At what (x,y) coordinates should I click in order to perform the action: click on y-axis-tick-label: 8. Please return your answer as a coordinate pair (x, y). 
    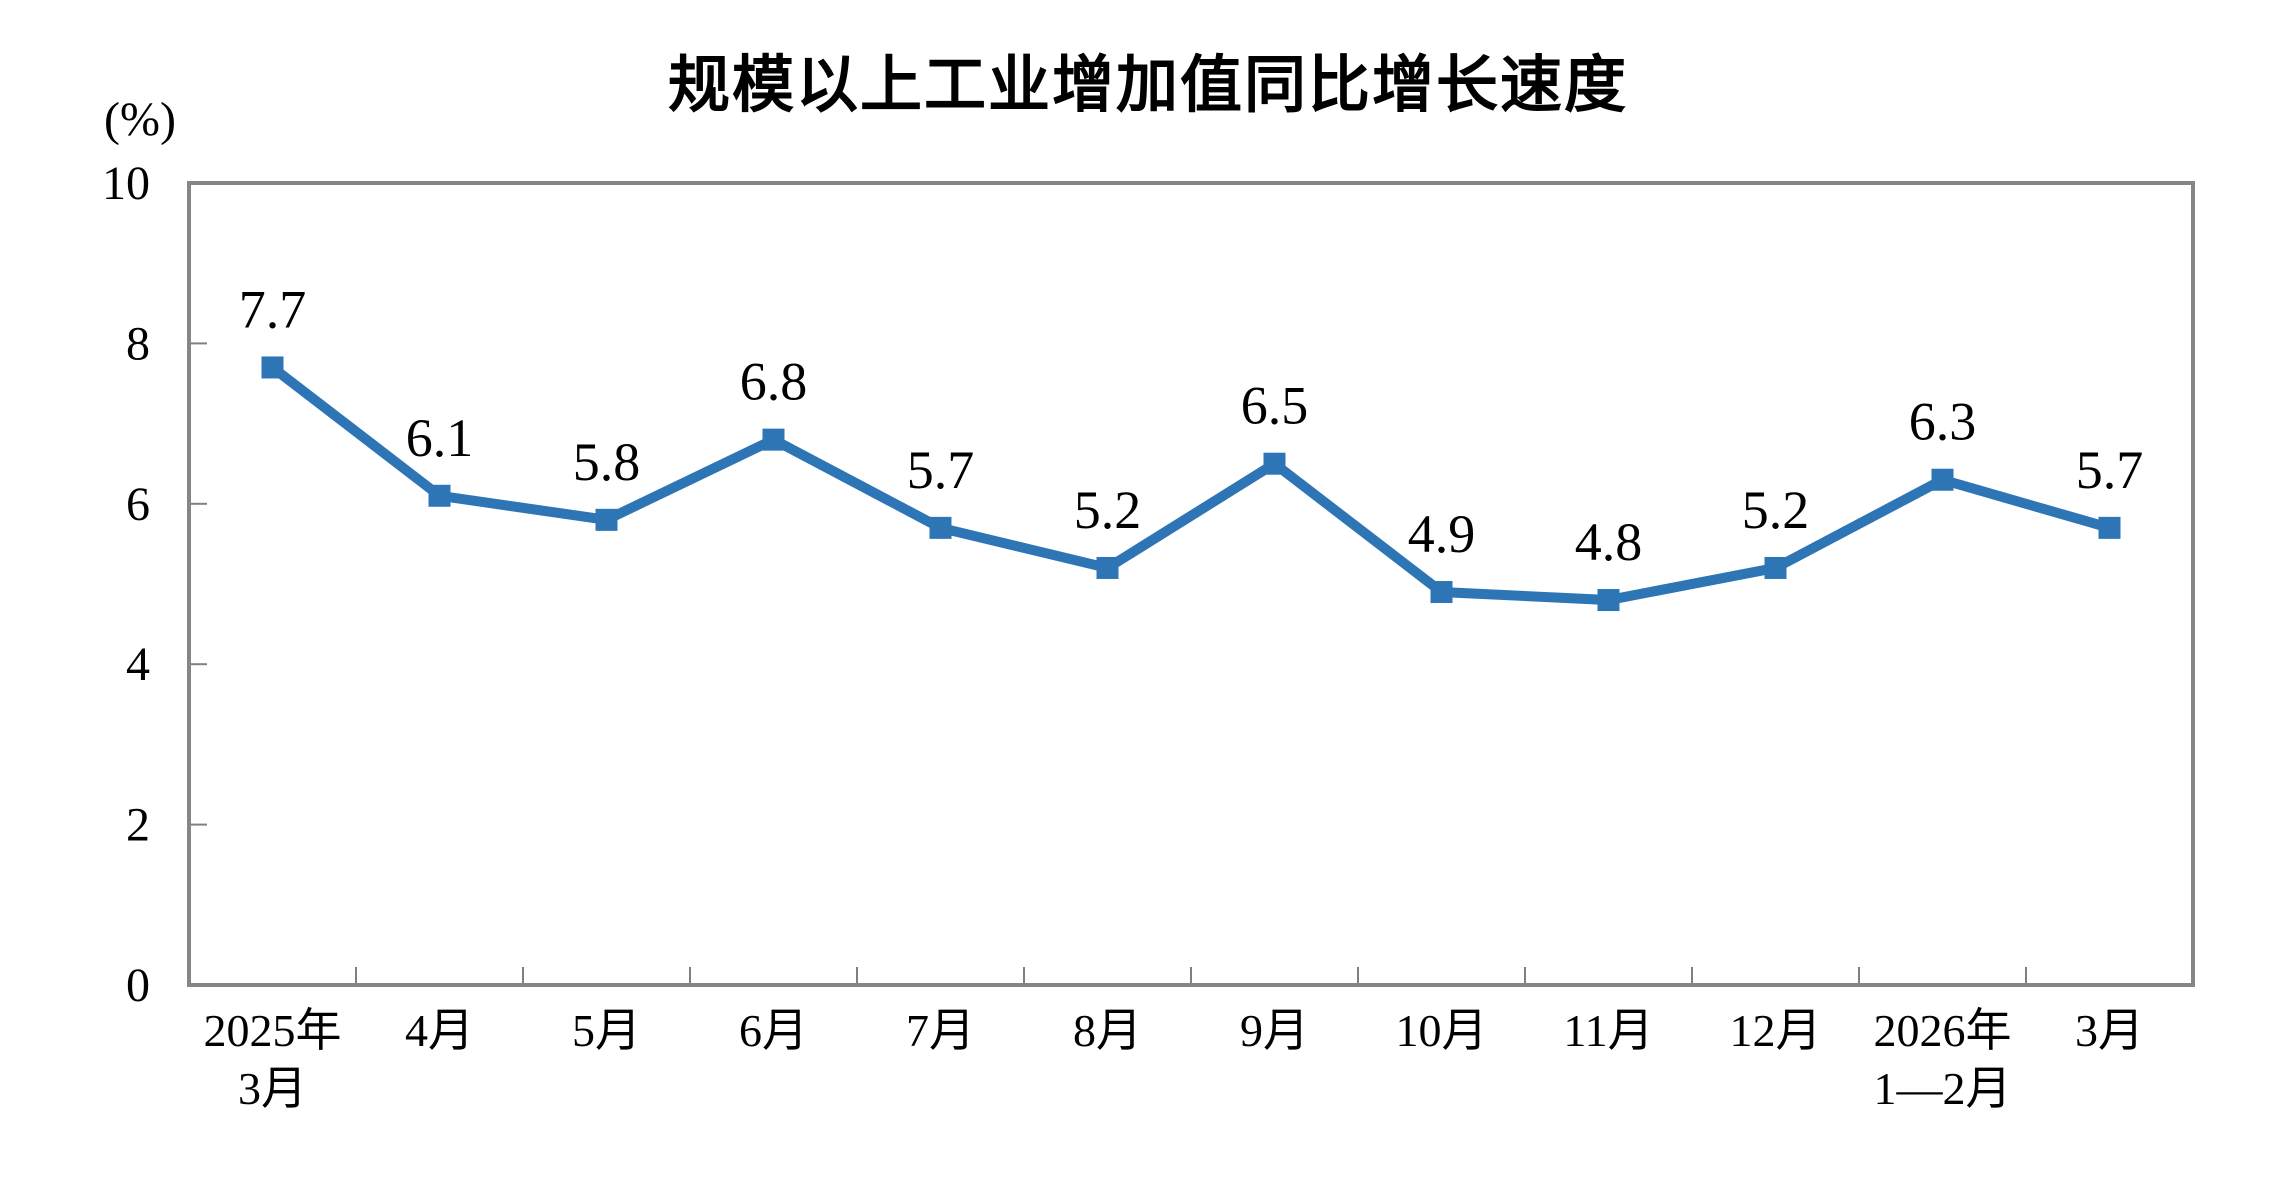
    Looking at the image, I should click on (138, 343).